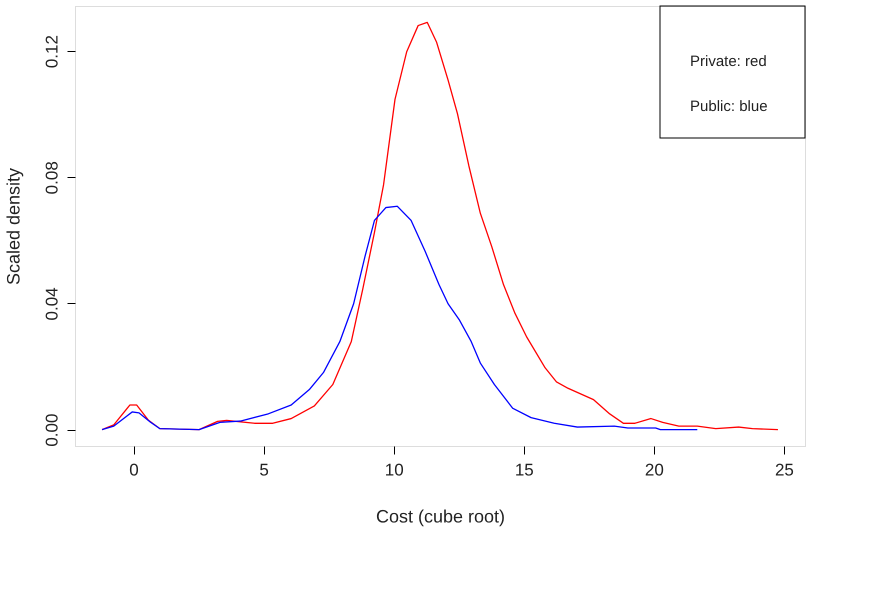 The width and height of the screenshot is (894, 589). I want to click on annotation: Public: blue, so click(729, 106).